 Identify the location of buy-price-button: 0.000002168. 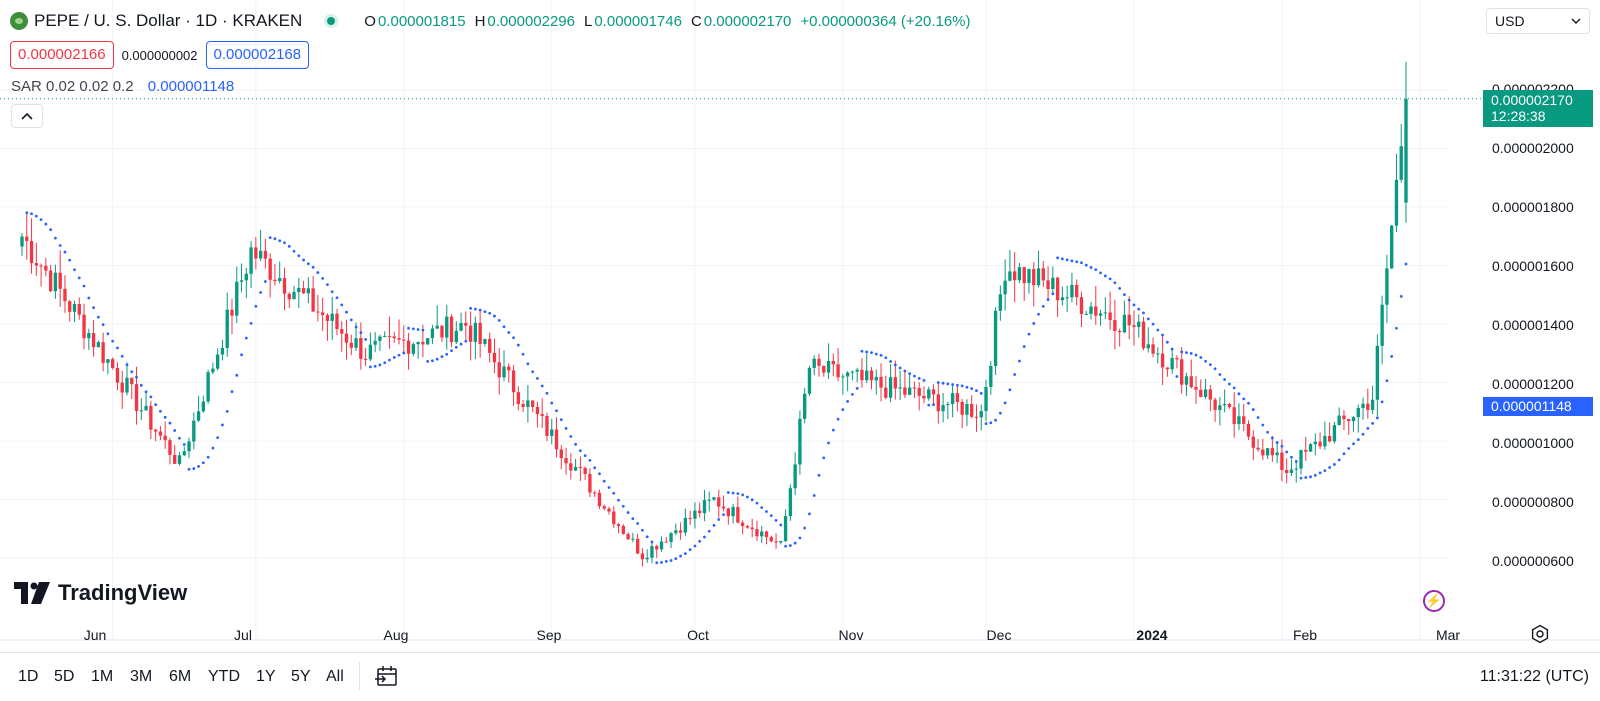
(257, 55).